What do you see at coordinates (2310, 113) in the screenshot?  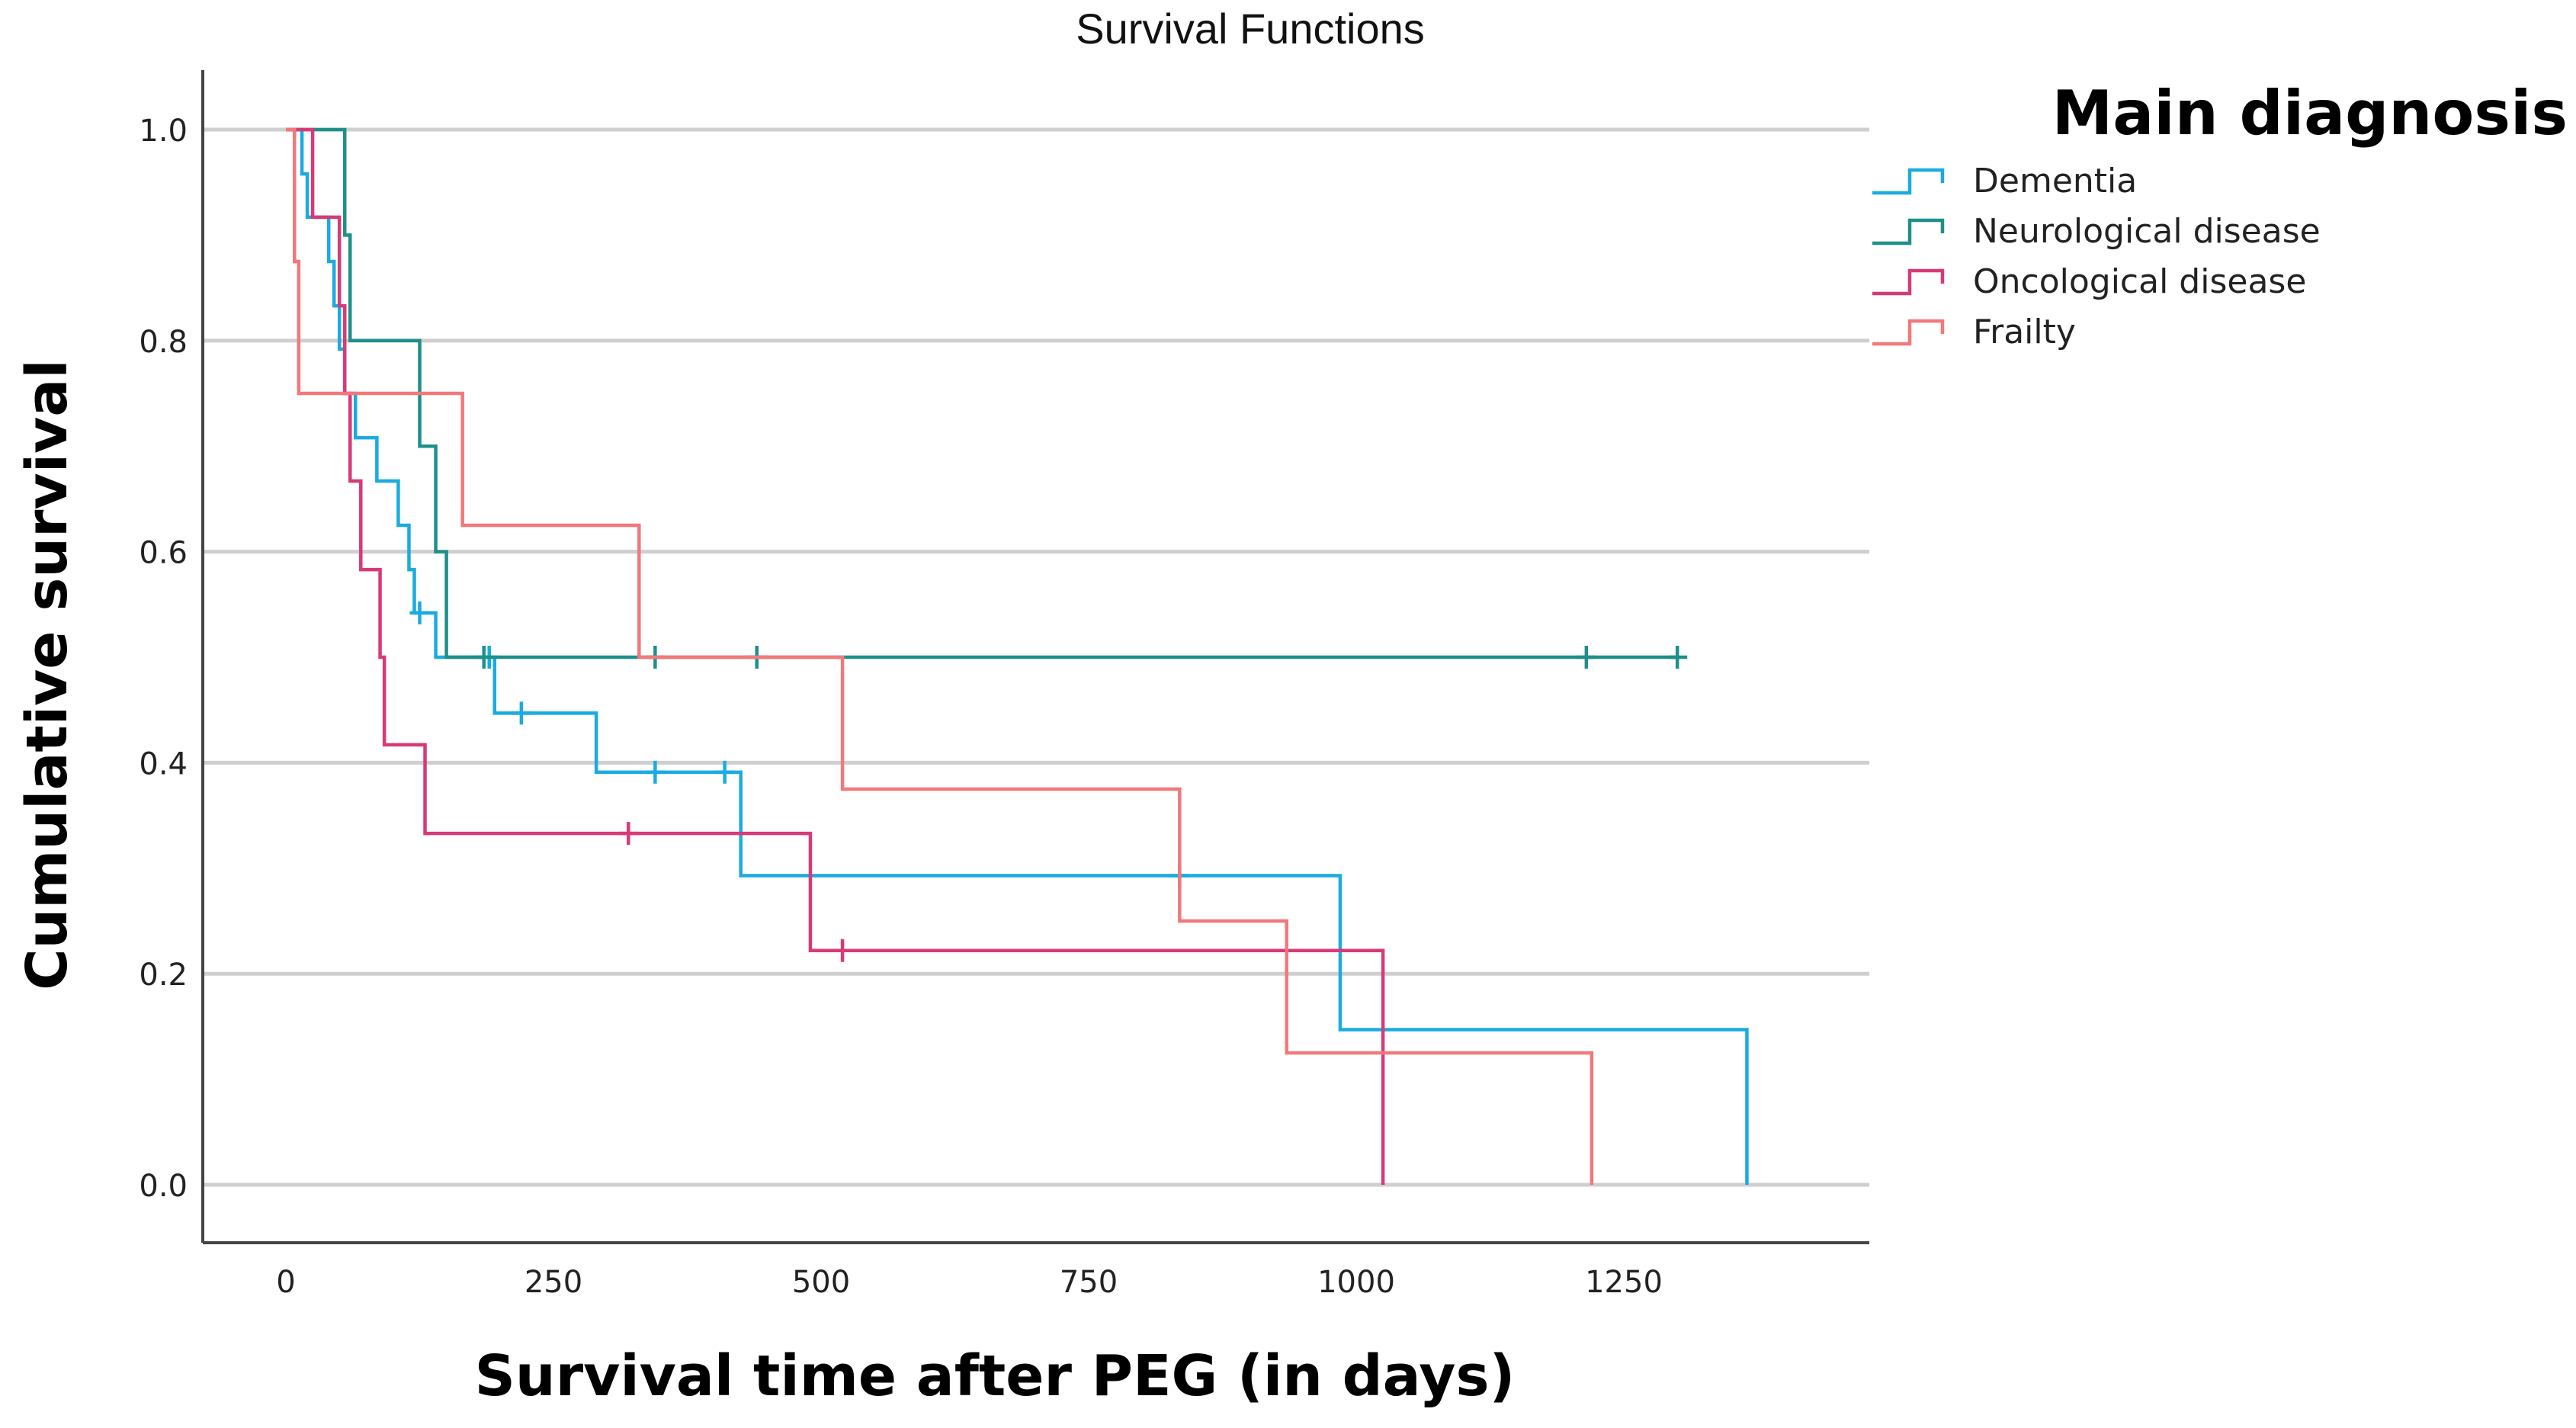 I see `legend-title: Main diagnosis` at bounding box center [2310, 113].